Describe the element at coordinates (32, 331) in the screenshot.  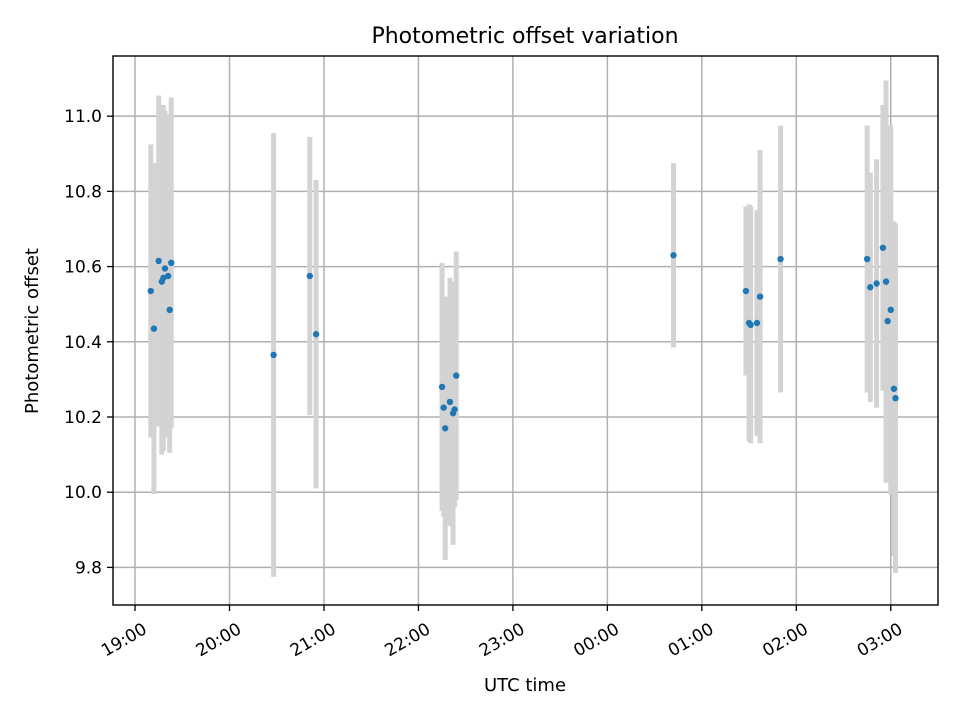
I see `y-axis-label: Photometric offset` at that location.